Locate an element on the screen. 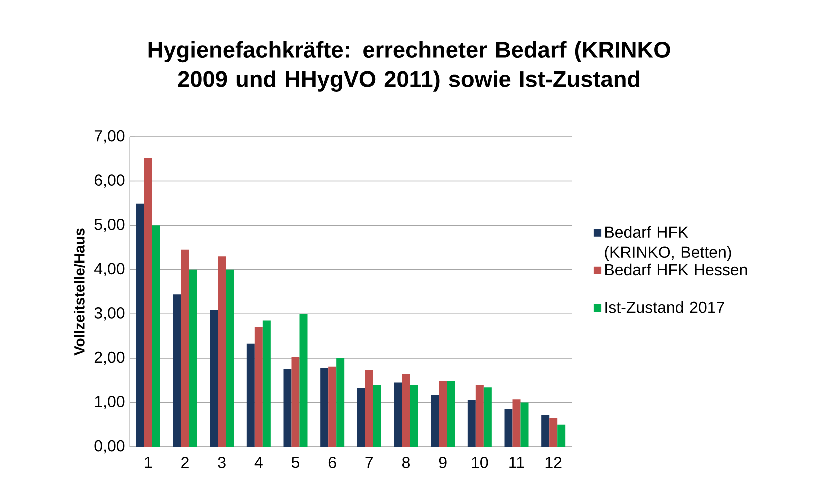 The width and height of the screenshot is (817, 496). x-tick-label: 9 is located at coordinates (443, 462).